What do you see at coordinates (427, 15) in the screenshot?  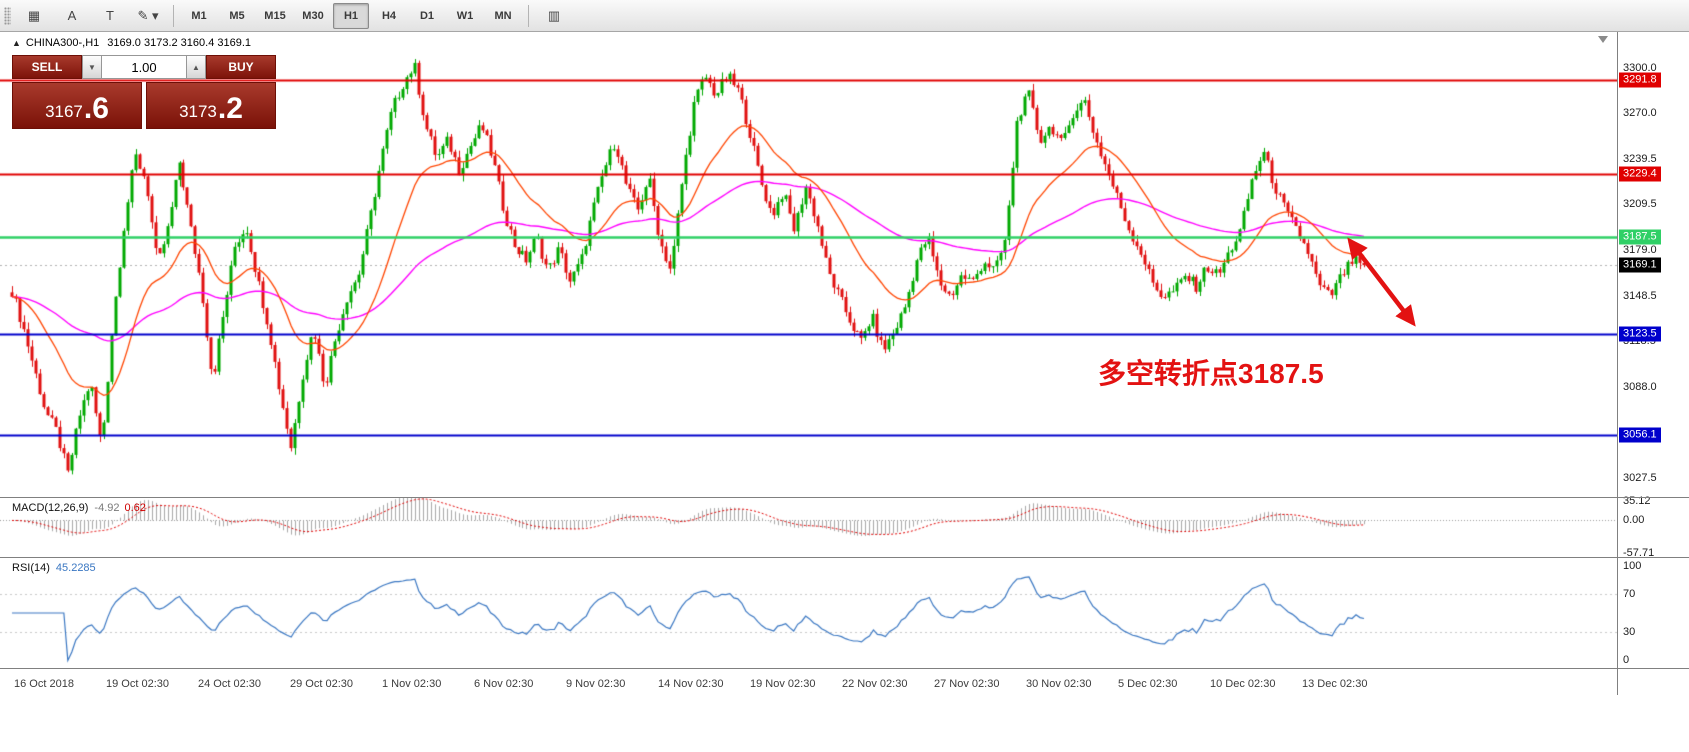 I see `timeframe-d1: D1` at bounding box center [427, 15].